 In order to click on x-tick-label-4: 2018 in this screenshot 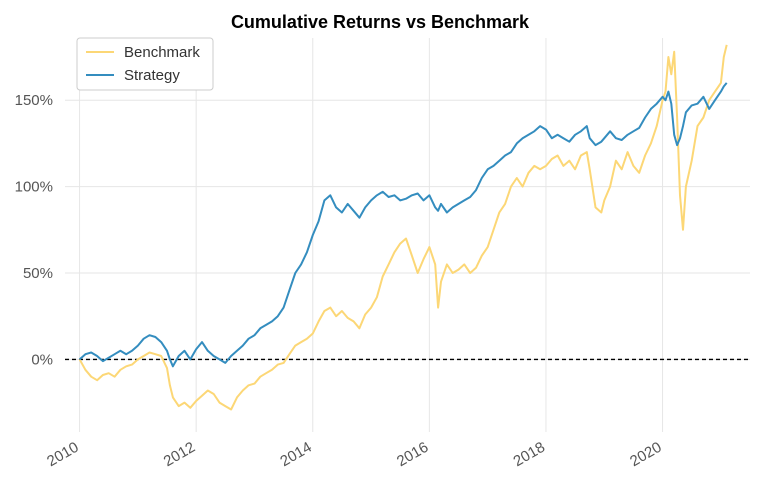, I will do `click(529, 454)`.